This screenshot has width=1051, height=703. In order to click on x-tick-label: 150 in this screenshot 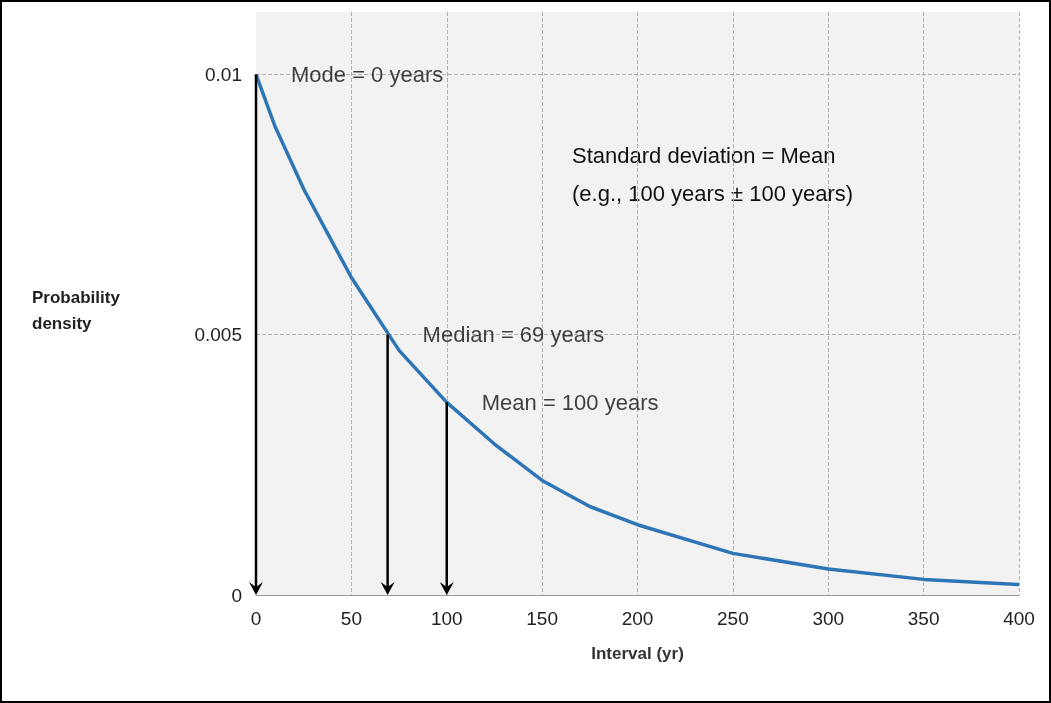, I will do `click(542, 618)`.